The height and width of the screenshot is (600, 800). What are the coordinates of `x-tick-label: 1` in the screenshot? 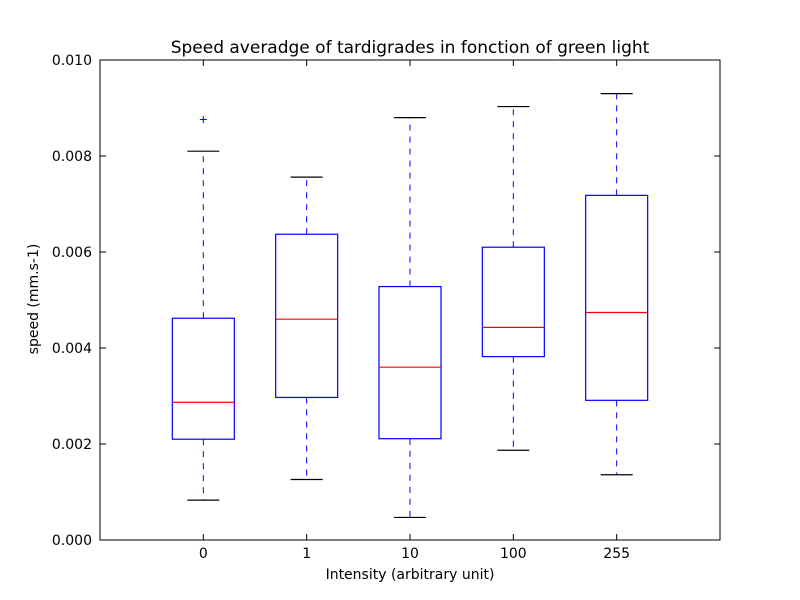 It's located at (306, 554).